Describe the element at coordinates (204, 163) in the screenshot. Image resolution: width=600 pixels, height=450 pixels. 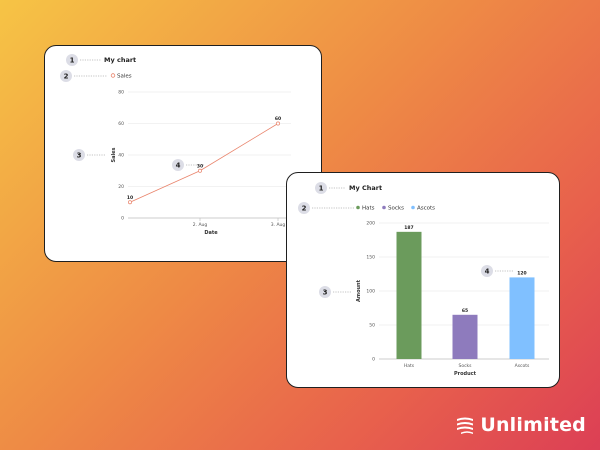
I see `sales-line` at that location.